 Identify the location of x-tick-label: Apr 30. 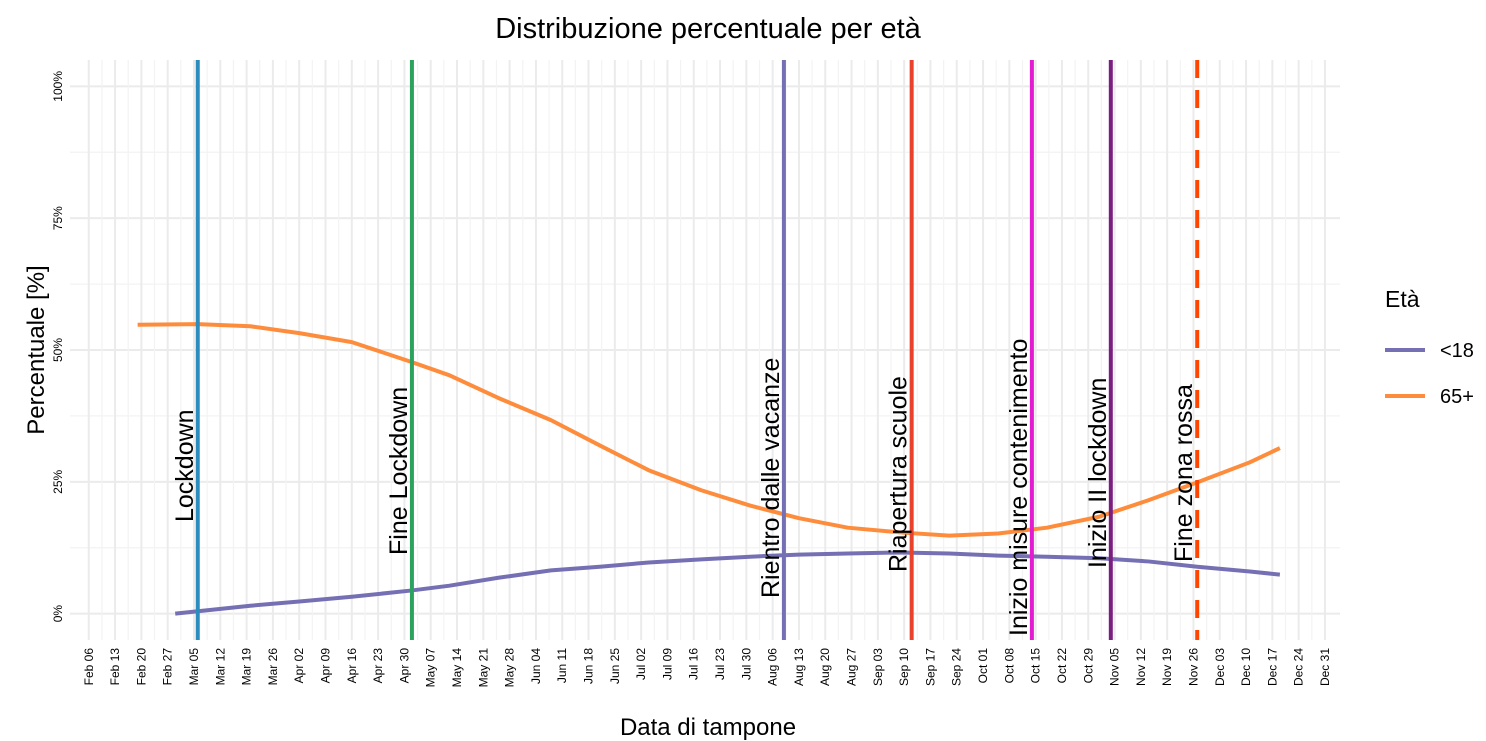
(404, 666).